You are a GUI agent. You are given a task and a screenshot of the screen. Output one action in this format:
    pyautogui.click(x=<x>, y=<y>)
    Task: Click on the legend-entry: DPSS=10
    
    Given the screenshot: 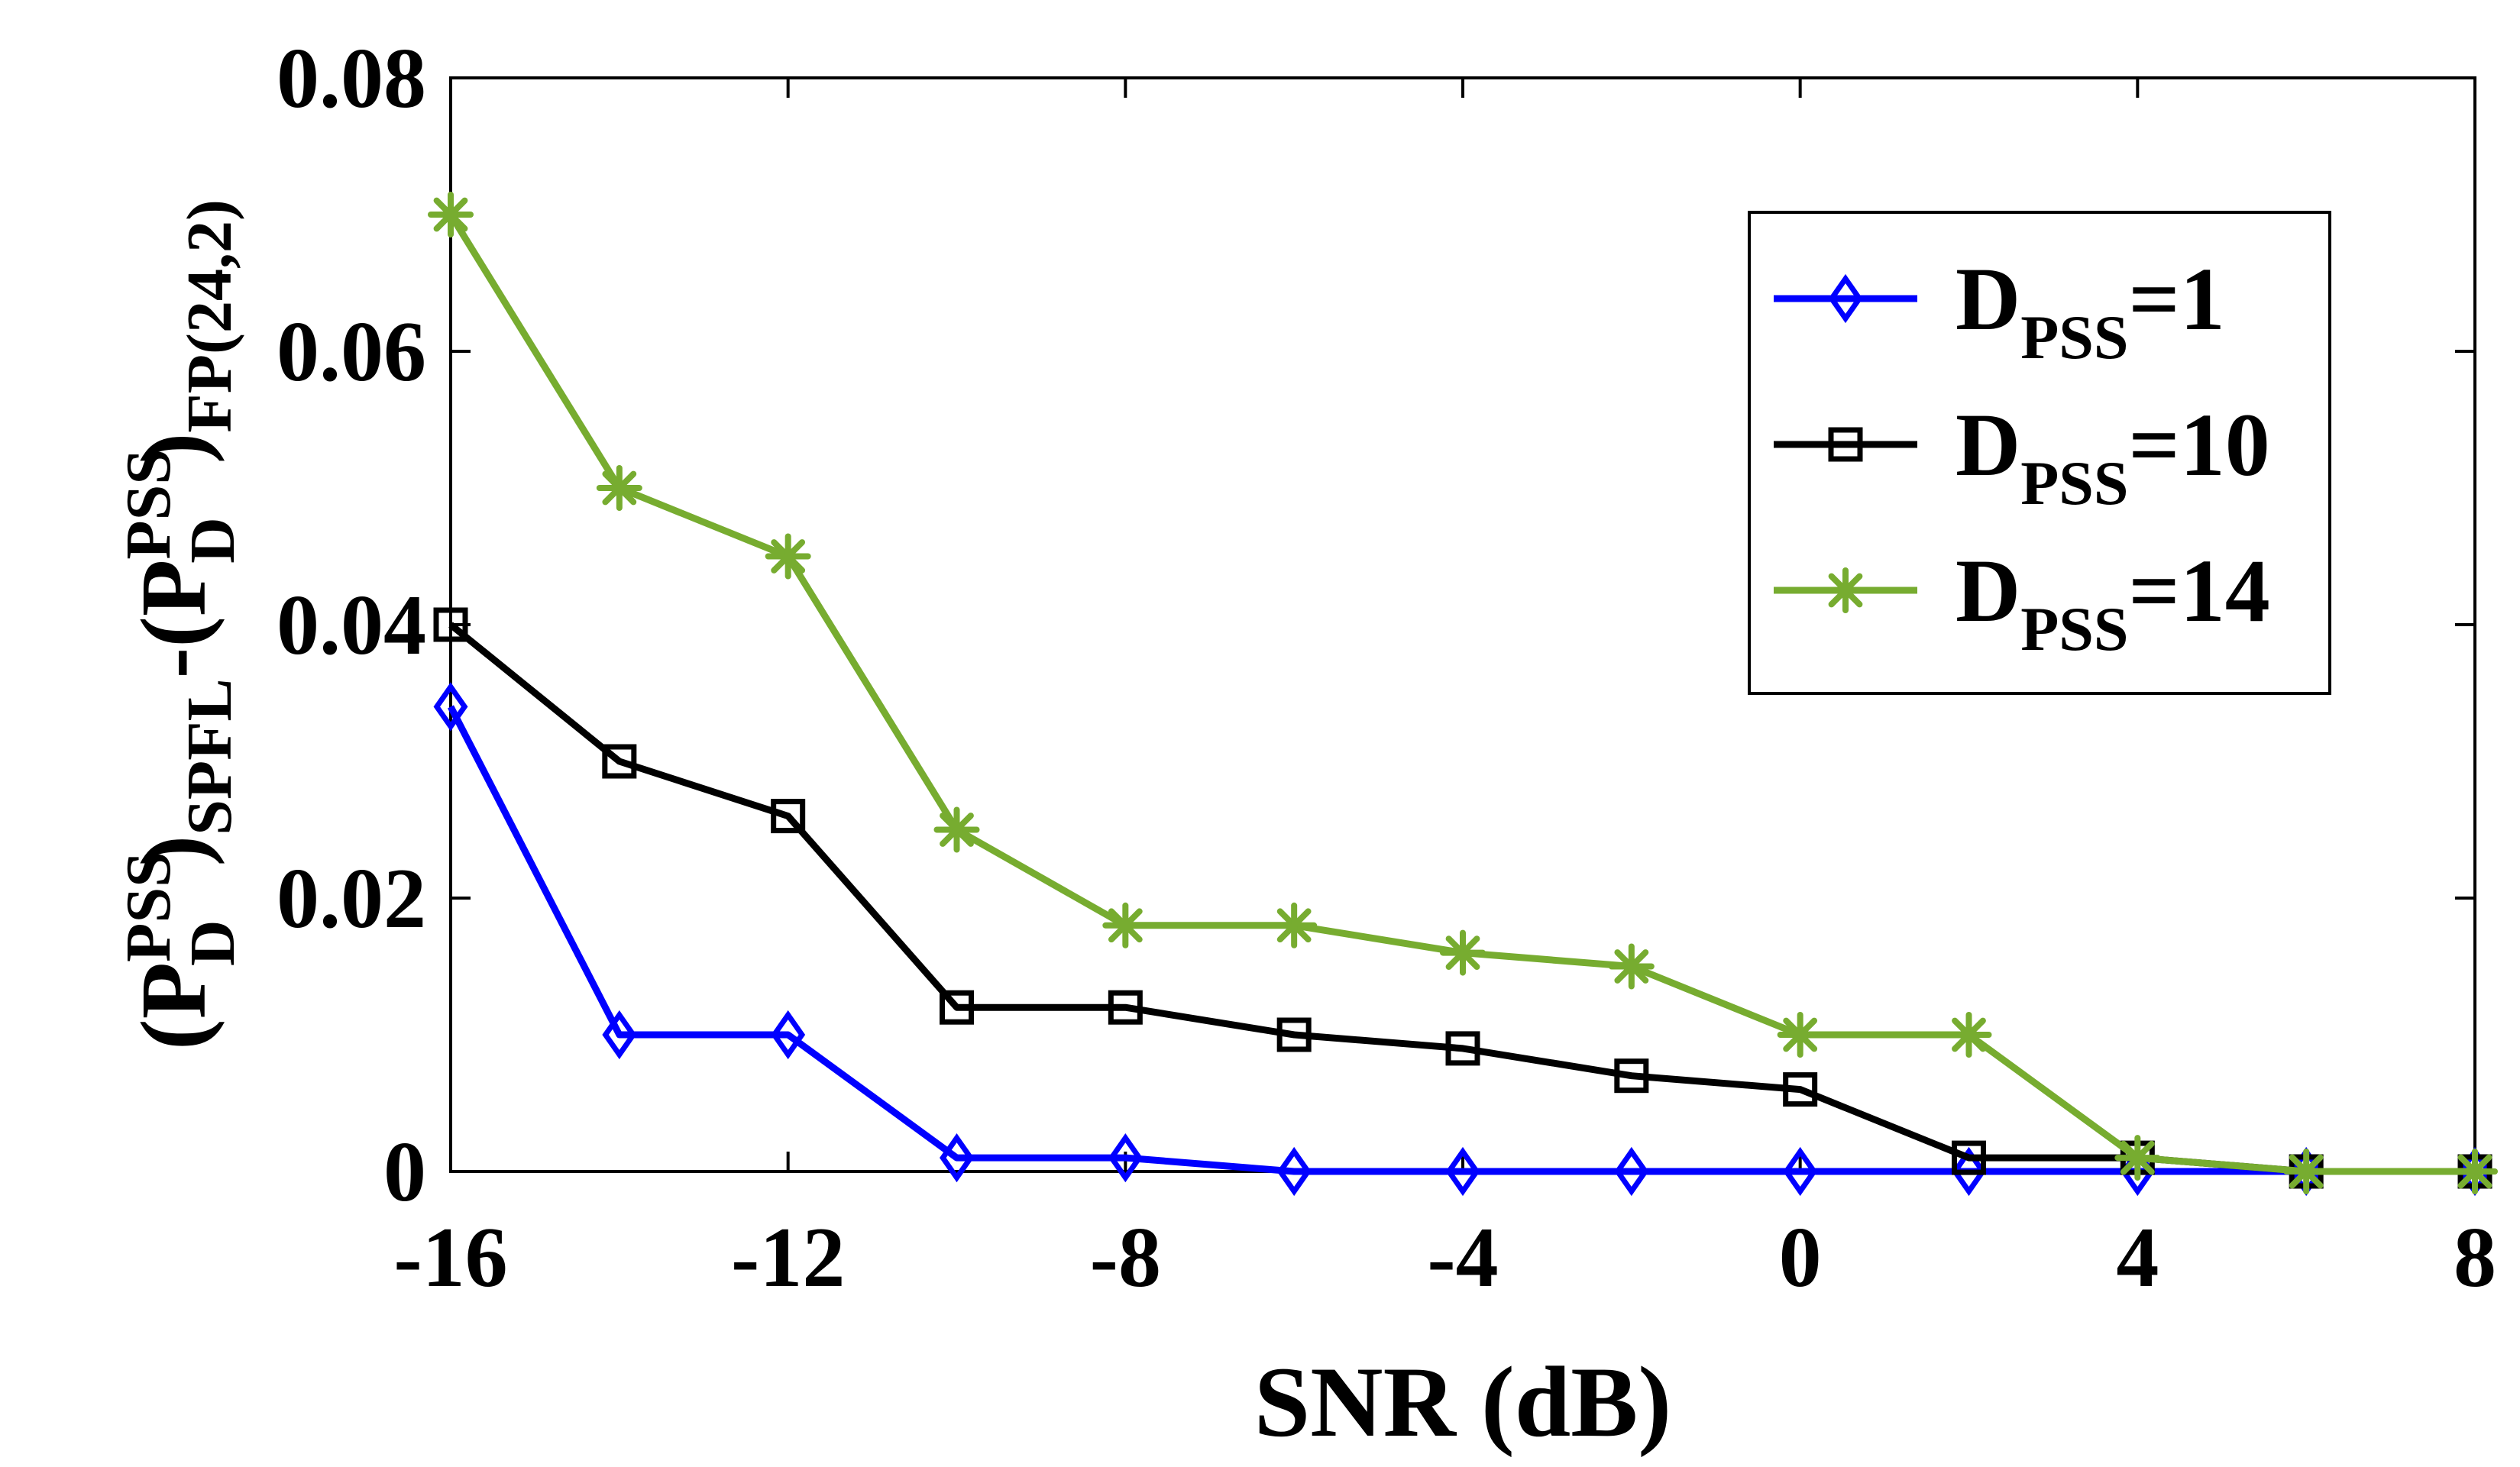 What is the action you would take?
    pyautogui.click(x=2022, y=457)
    